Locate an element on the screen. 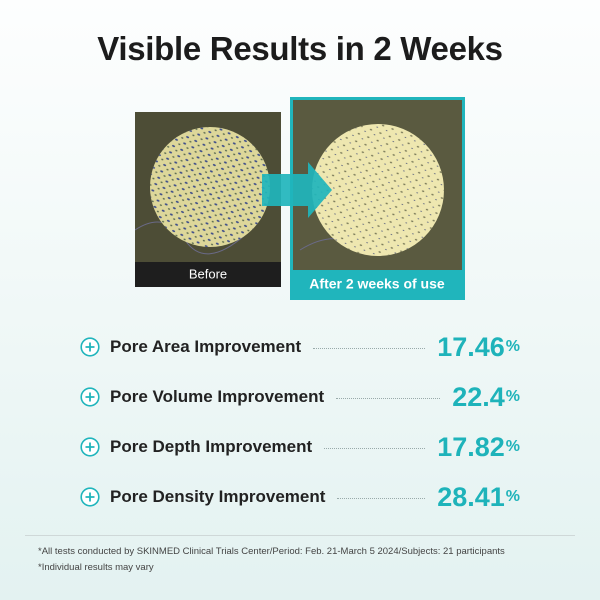 This screenshot has height=600, width=600. metric-label: Pore Depth Improvement is located at coordinates (211, 446).